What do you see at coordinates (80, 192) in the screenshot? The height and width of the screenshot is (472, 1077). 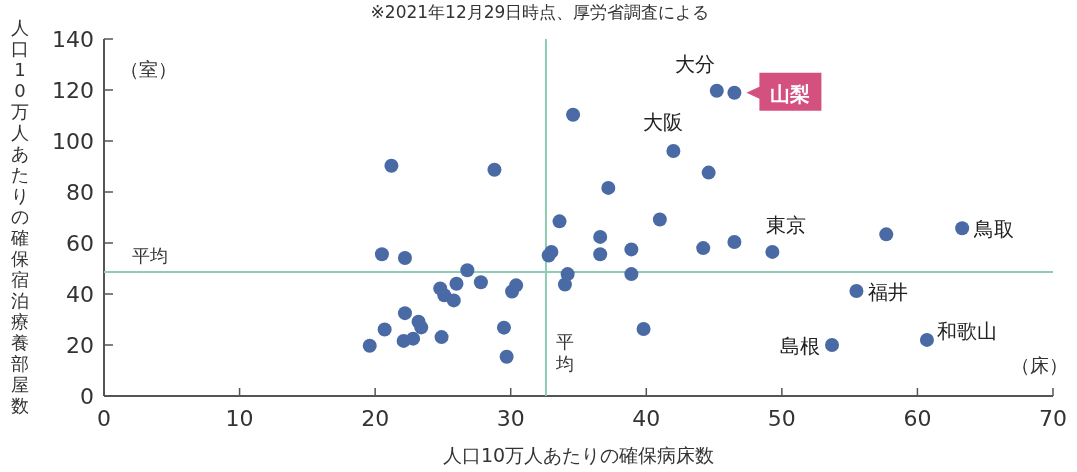 I see `y-tick-label: 80` at bounding box center [80, 192].